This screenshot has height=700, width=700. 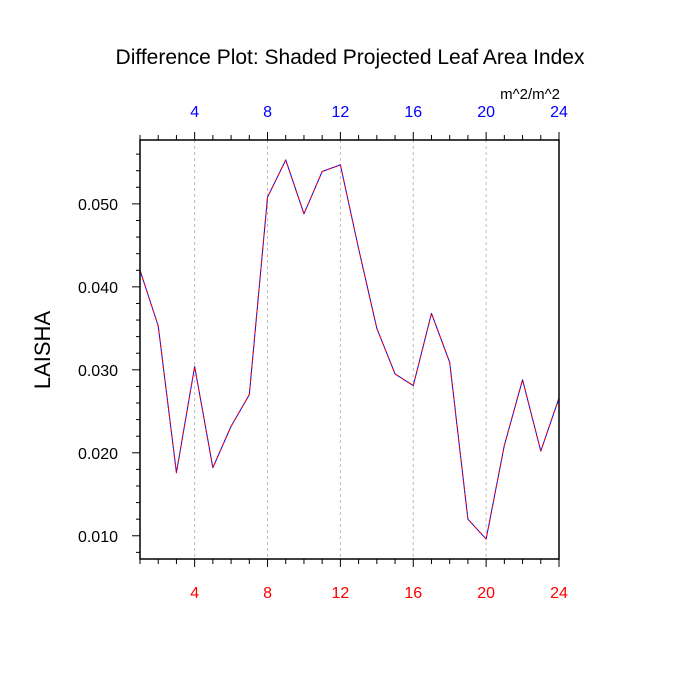 I want to click on y-tick-label: 0.030, so click(x=98, y=371).